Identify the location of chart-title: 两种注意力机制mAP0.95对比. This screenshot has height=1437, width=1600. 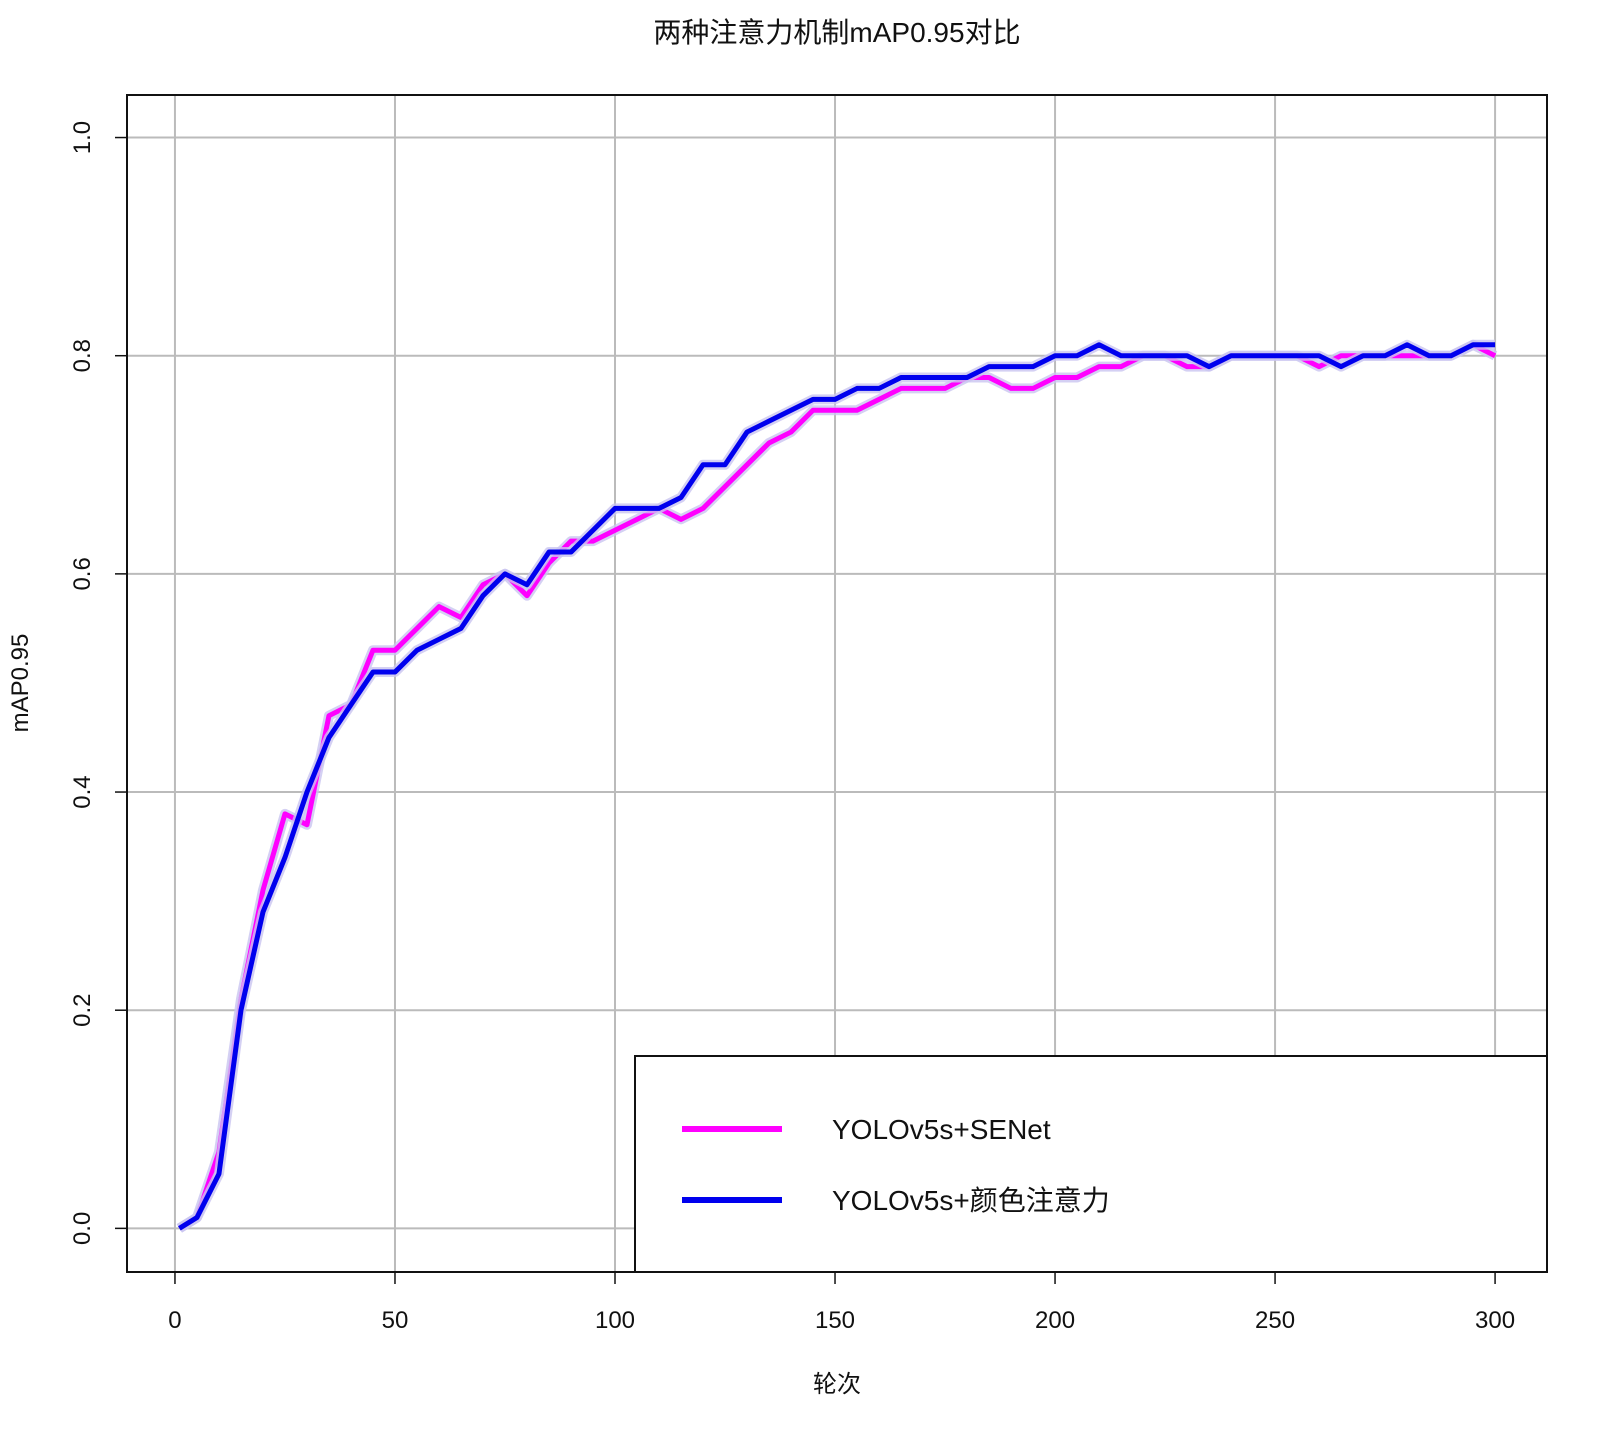
(836, 32).